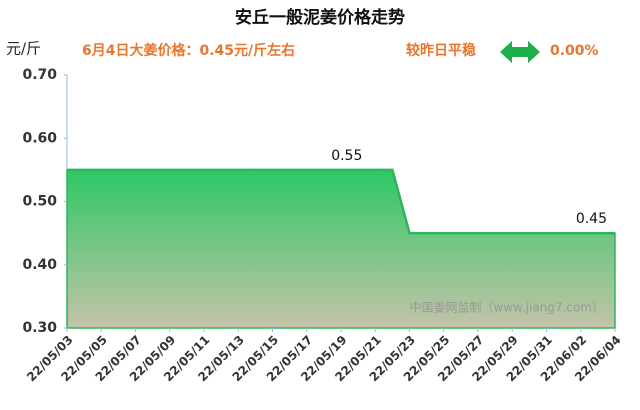  Describe the element at coordinates (520, 52) in the screenshot. I see `flat-arrow-icon` at that location.